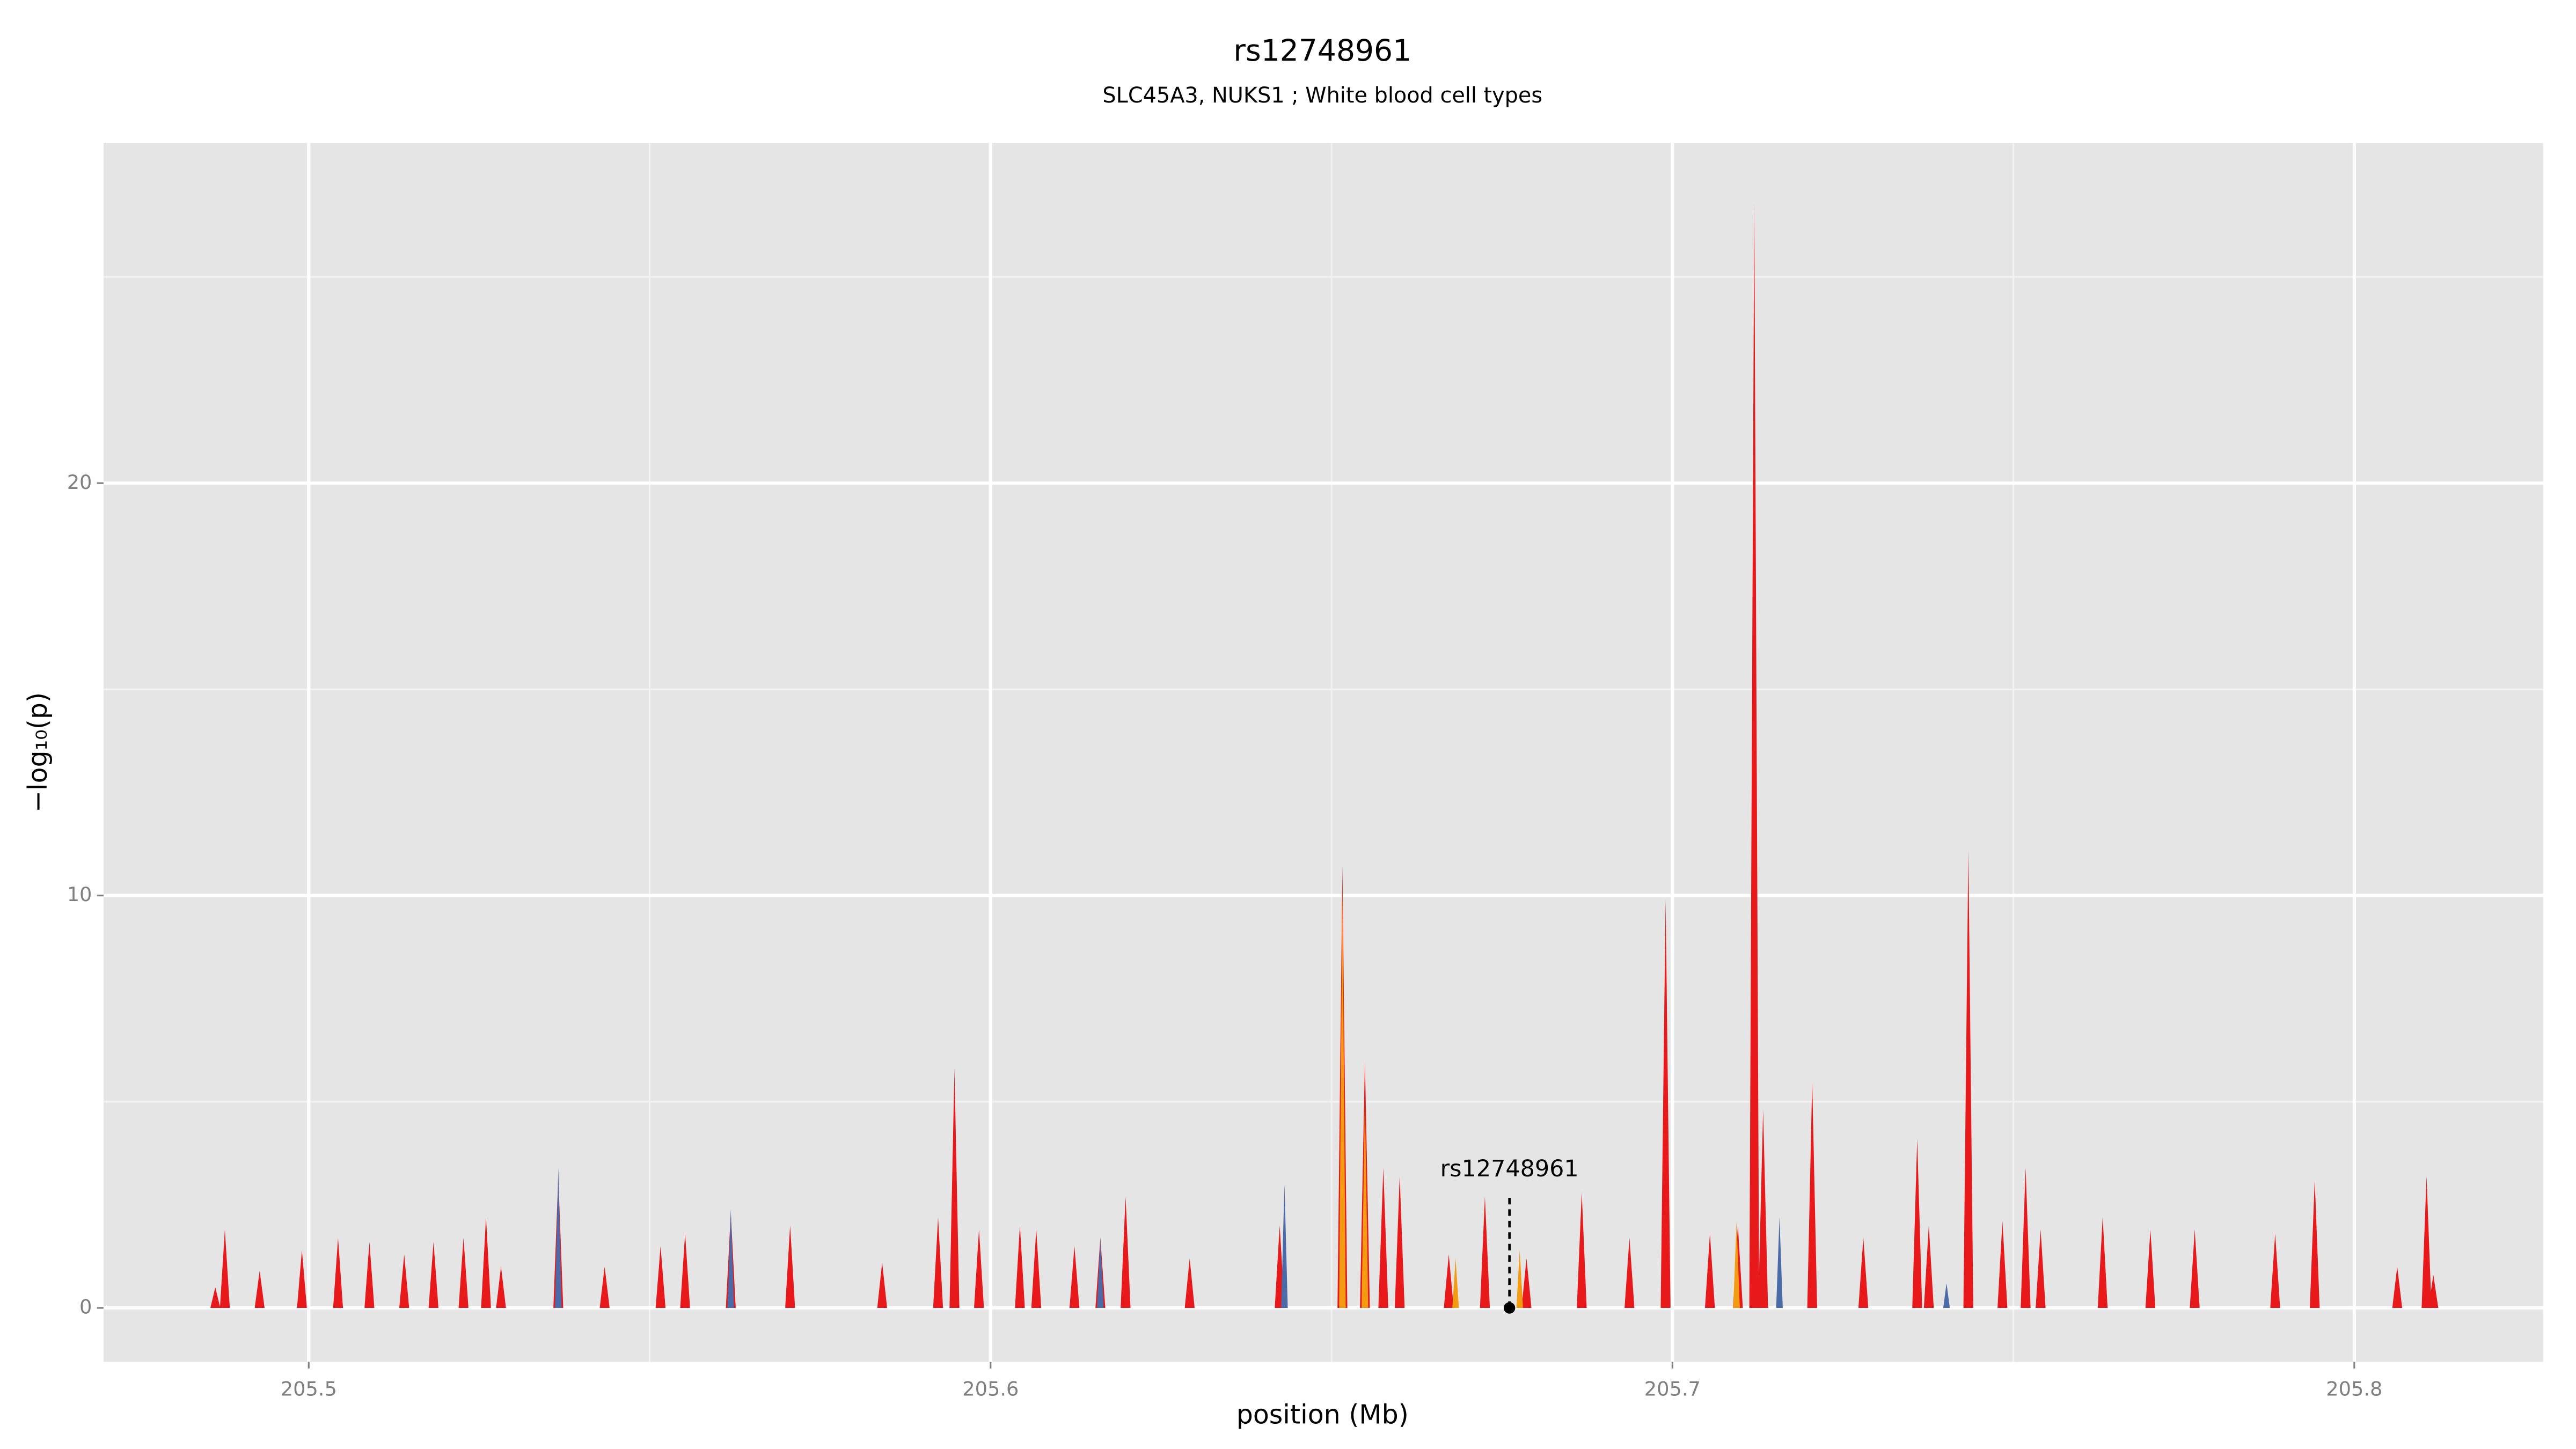 The image size is (2576, 1449). Describe the element at coordinates (1322, 50) in the screenshot. I see `chart-title: rs12748961` at that location.